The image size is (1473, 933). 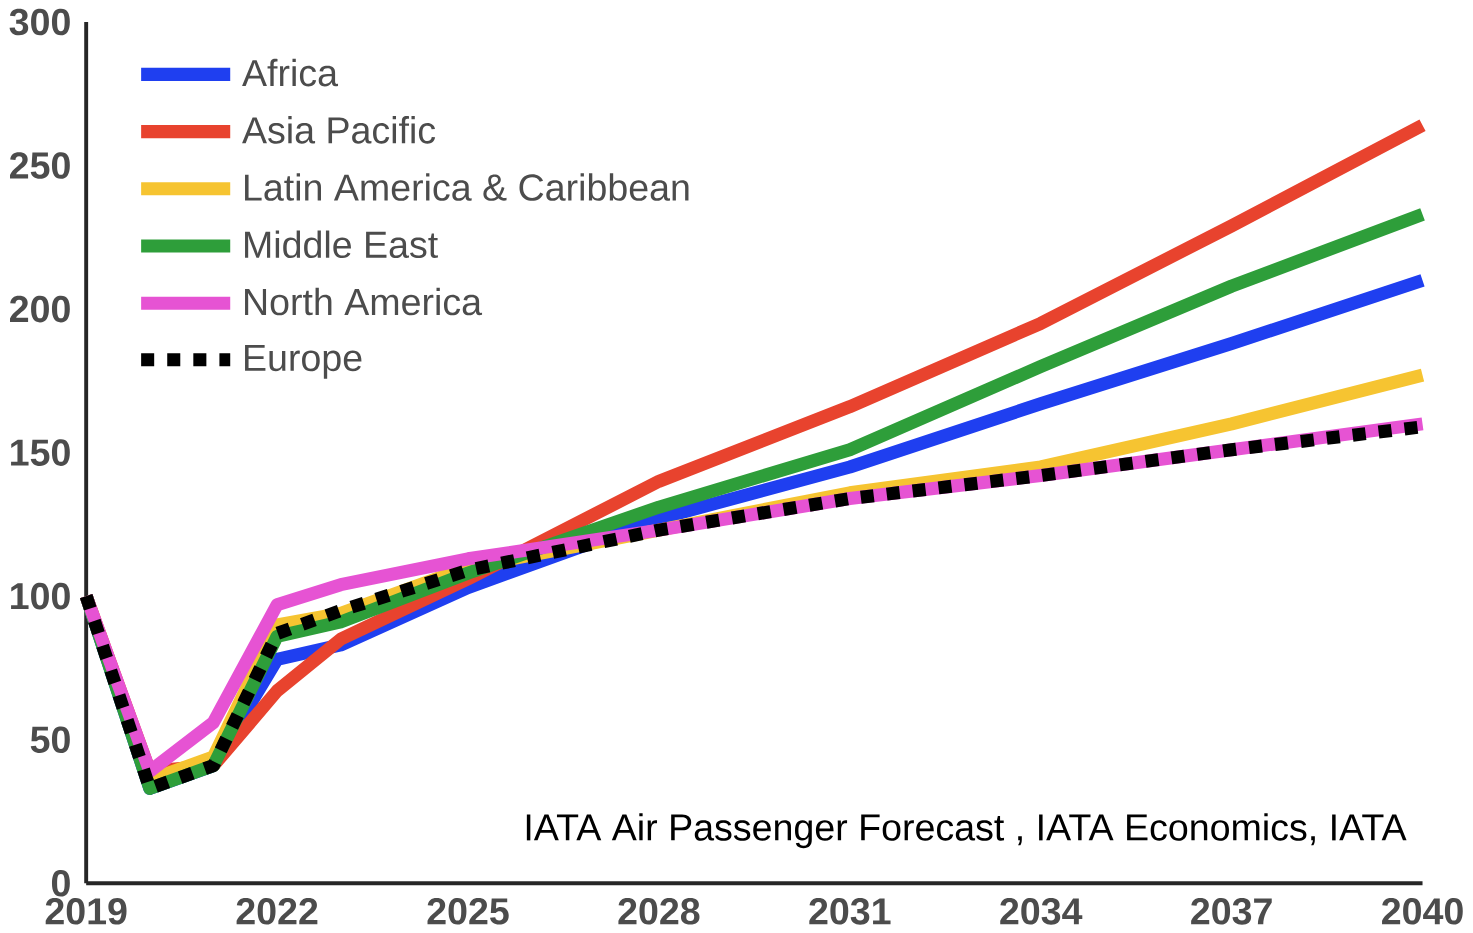 I want to click on y-tick-label: 100, so click(x=40, y=596).